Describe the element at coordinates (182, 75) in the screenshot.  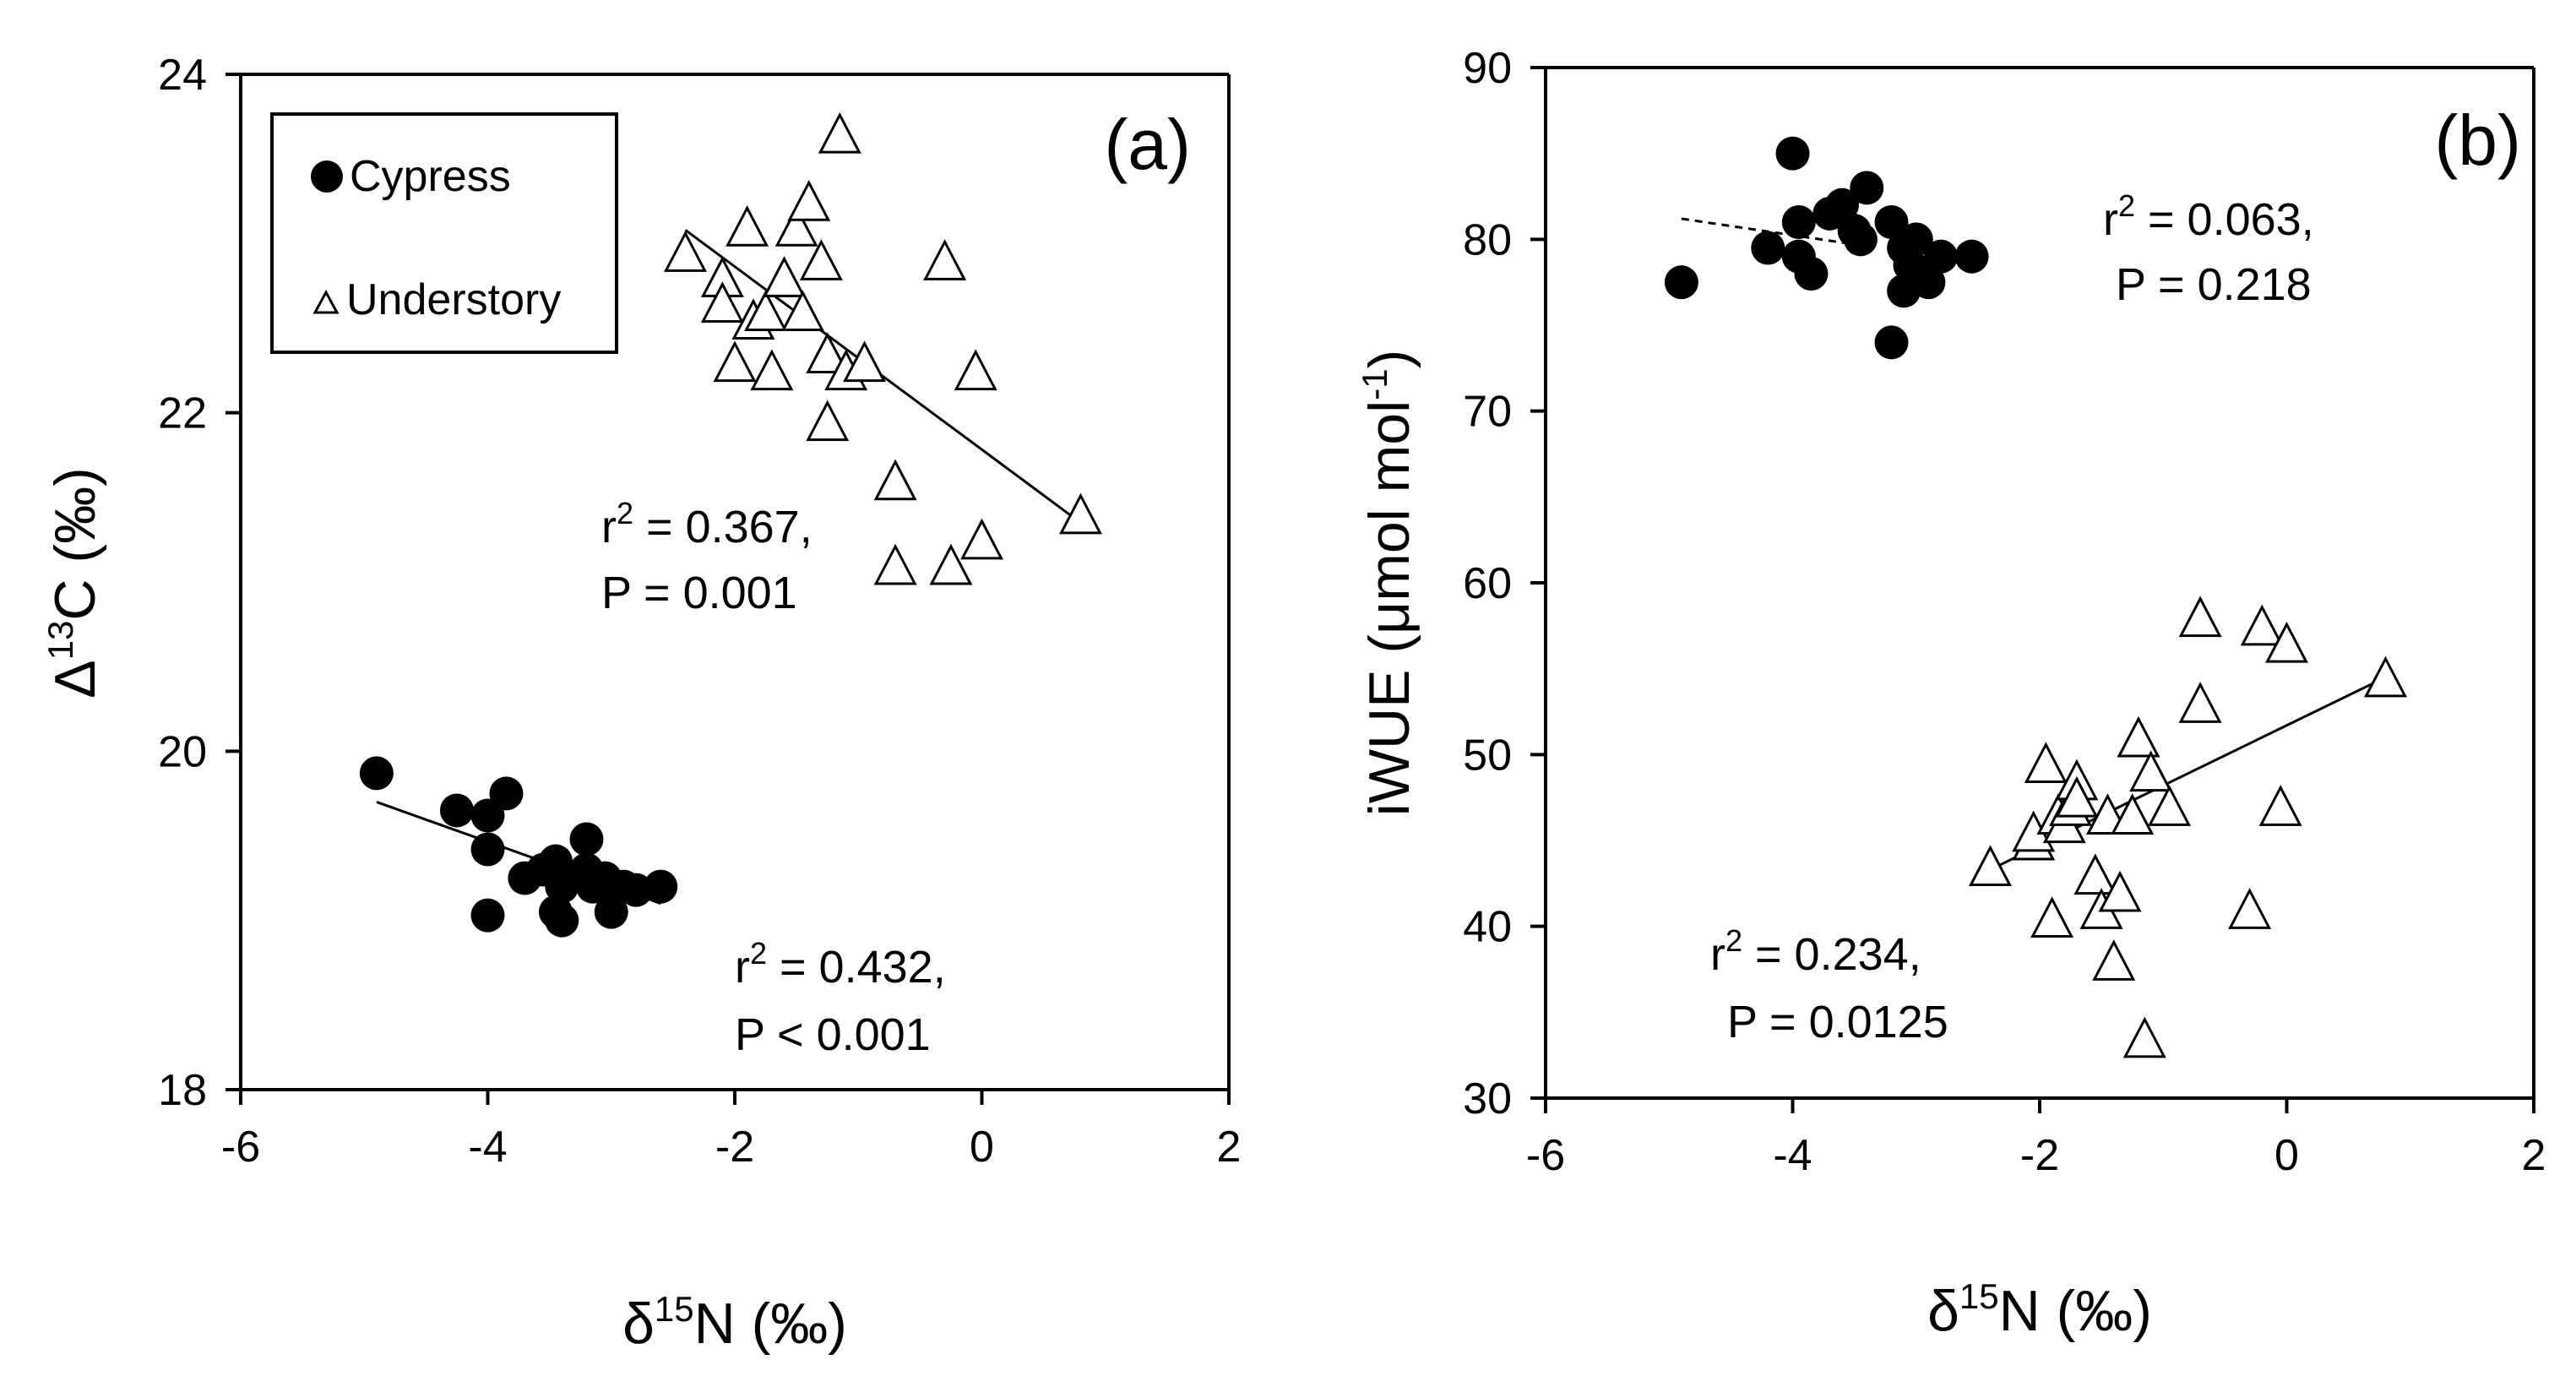
I see `panel-a-y-tick-label: 24` at that location.